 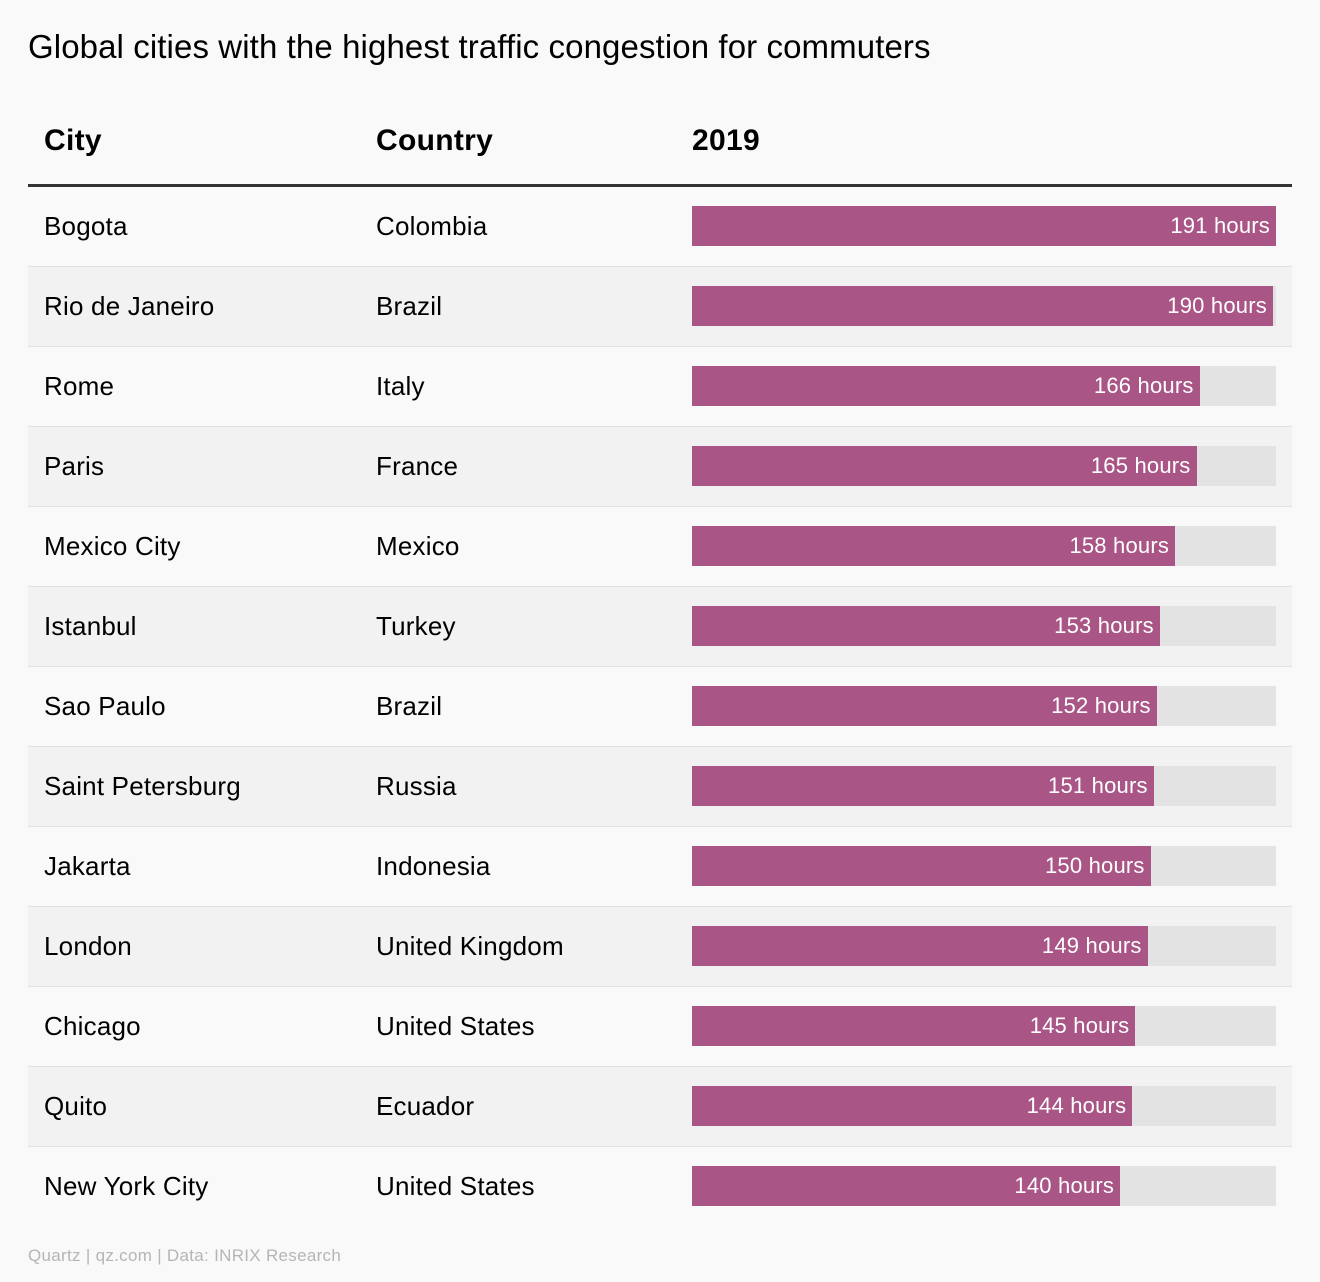 What do you see at coordinates (920, 946) in the screenshot?
I see `hours-bar: 149 hours` at bounding box center [920, 946].